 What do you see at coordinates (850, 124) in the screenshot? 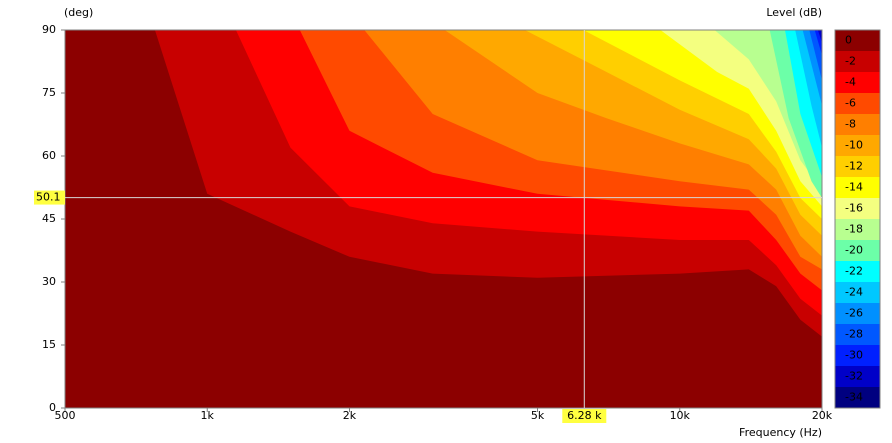
I see `colorbar-label: -8` at bounding box center [850, 124].